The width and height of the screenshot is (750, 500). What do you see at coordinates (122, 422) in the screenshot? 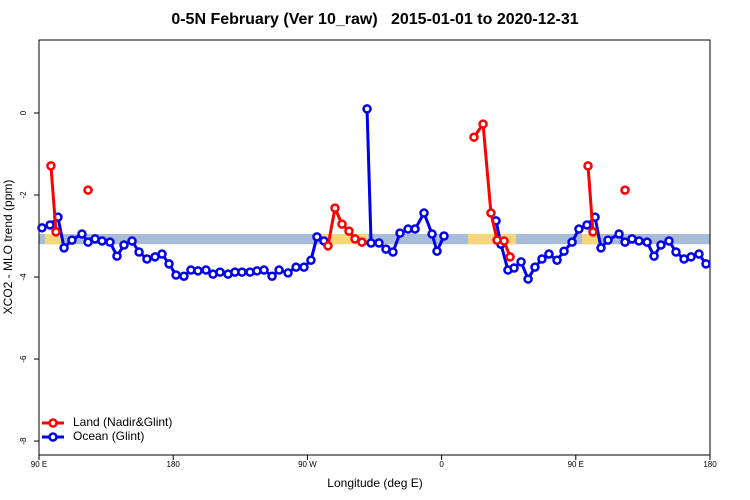
I see `legend-label: Land (Nadir&Glint)` at bounding box center [122, 422].